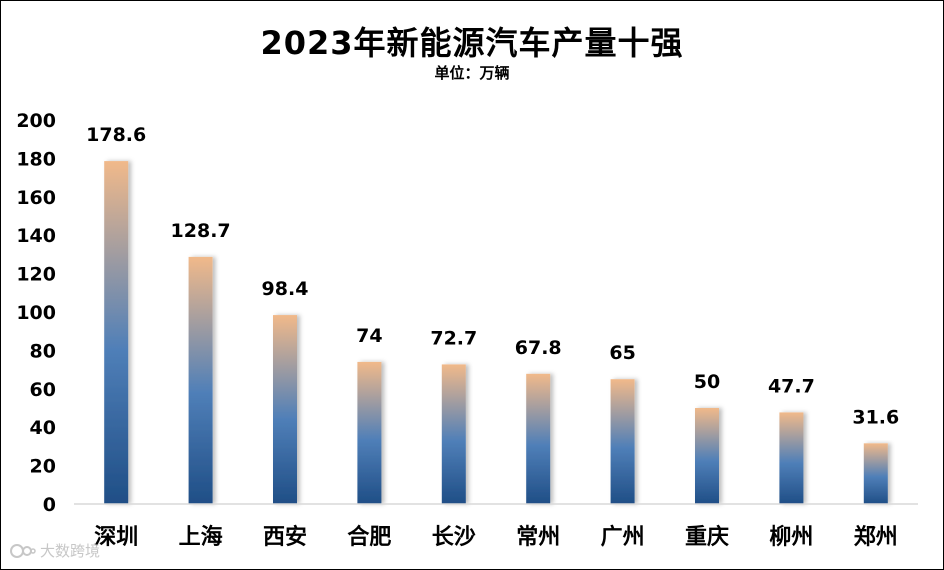 The width and height of the screenshot is (944, 570). I want to click on x-tick-label: 柳州, so click(791, 537).